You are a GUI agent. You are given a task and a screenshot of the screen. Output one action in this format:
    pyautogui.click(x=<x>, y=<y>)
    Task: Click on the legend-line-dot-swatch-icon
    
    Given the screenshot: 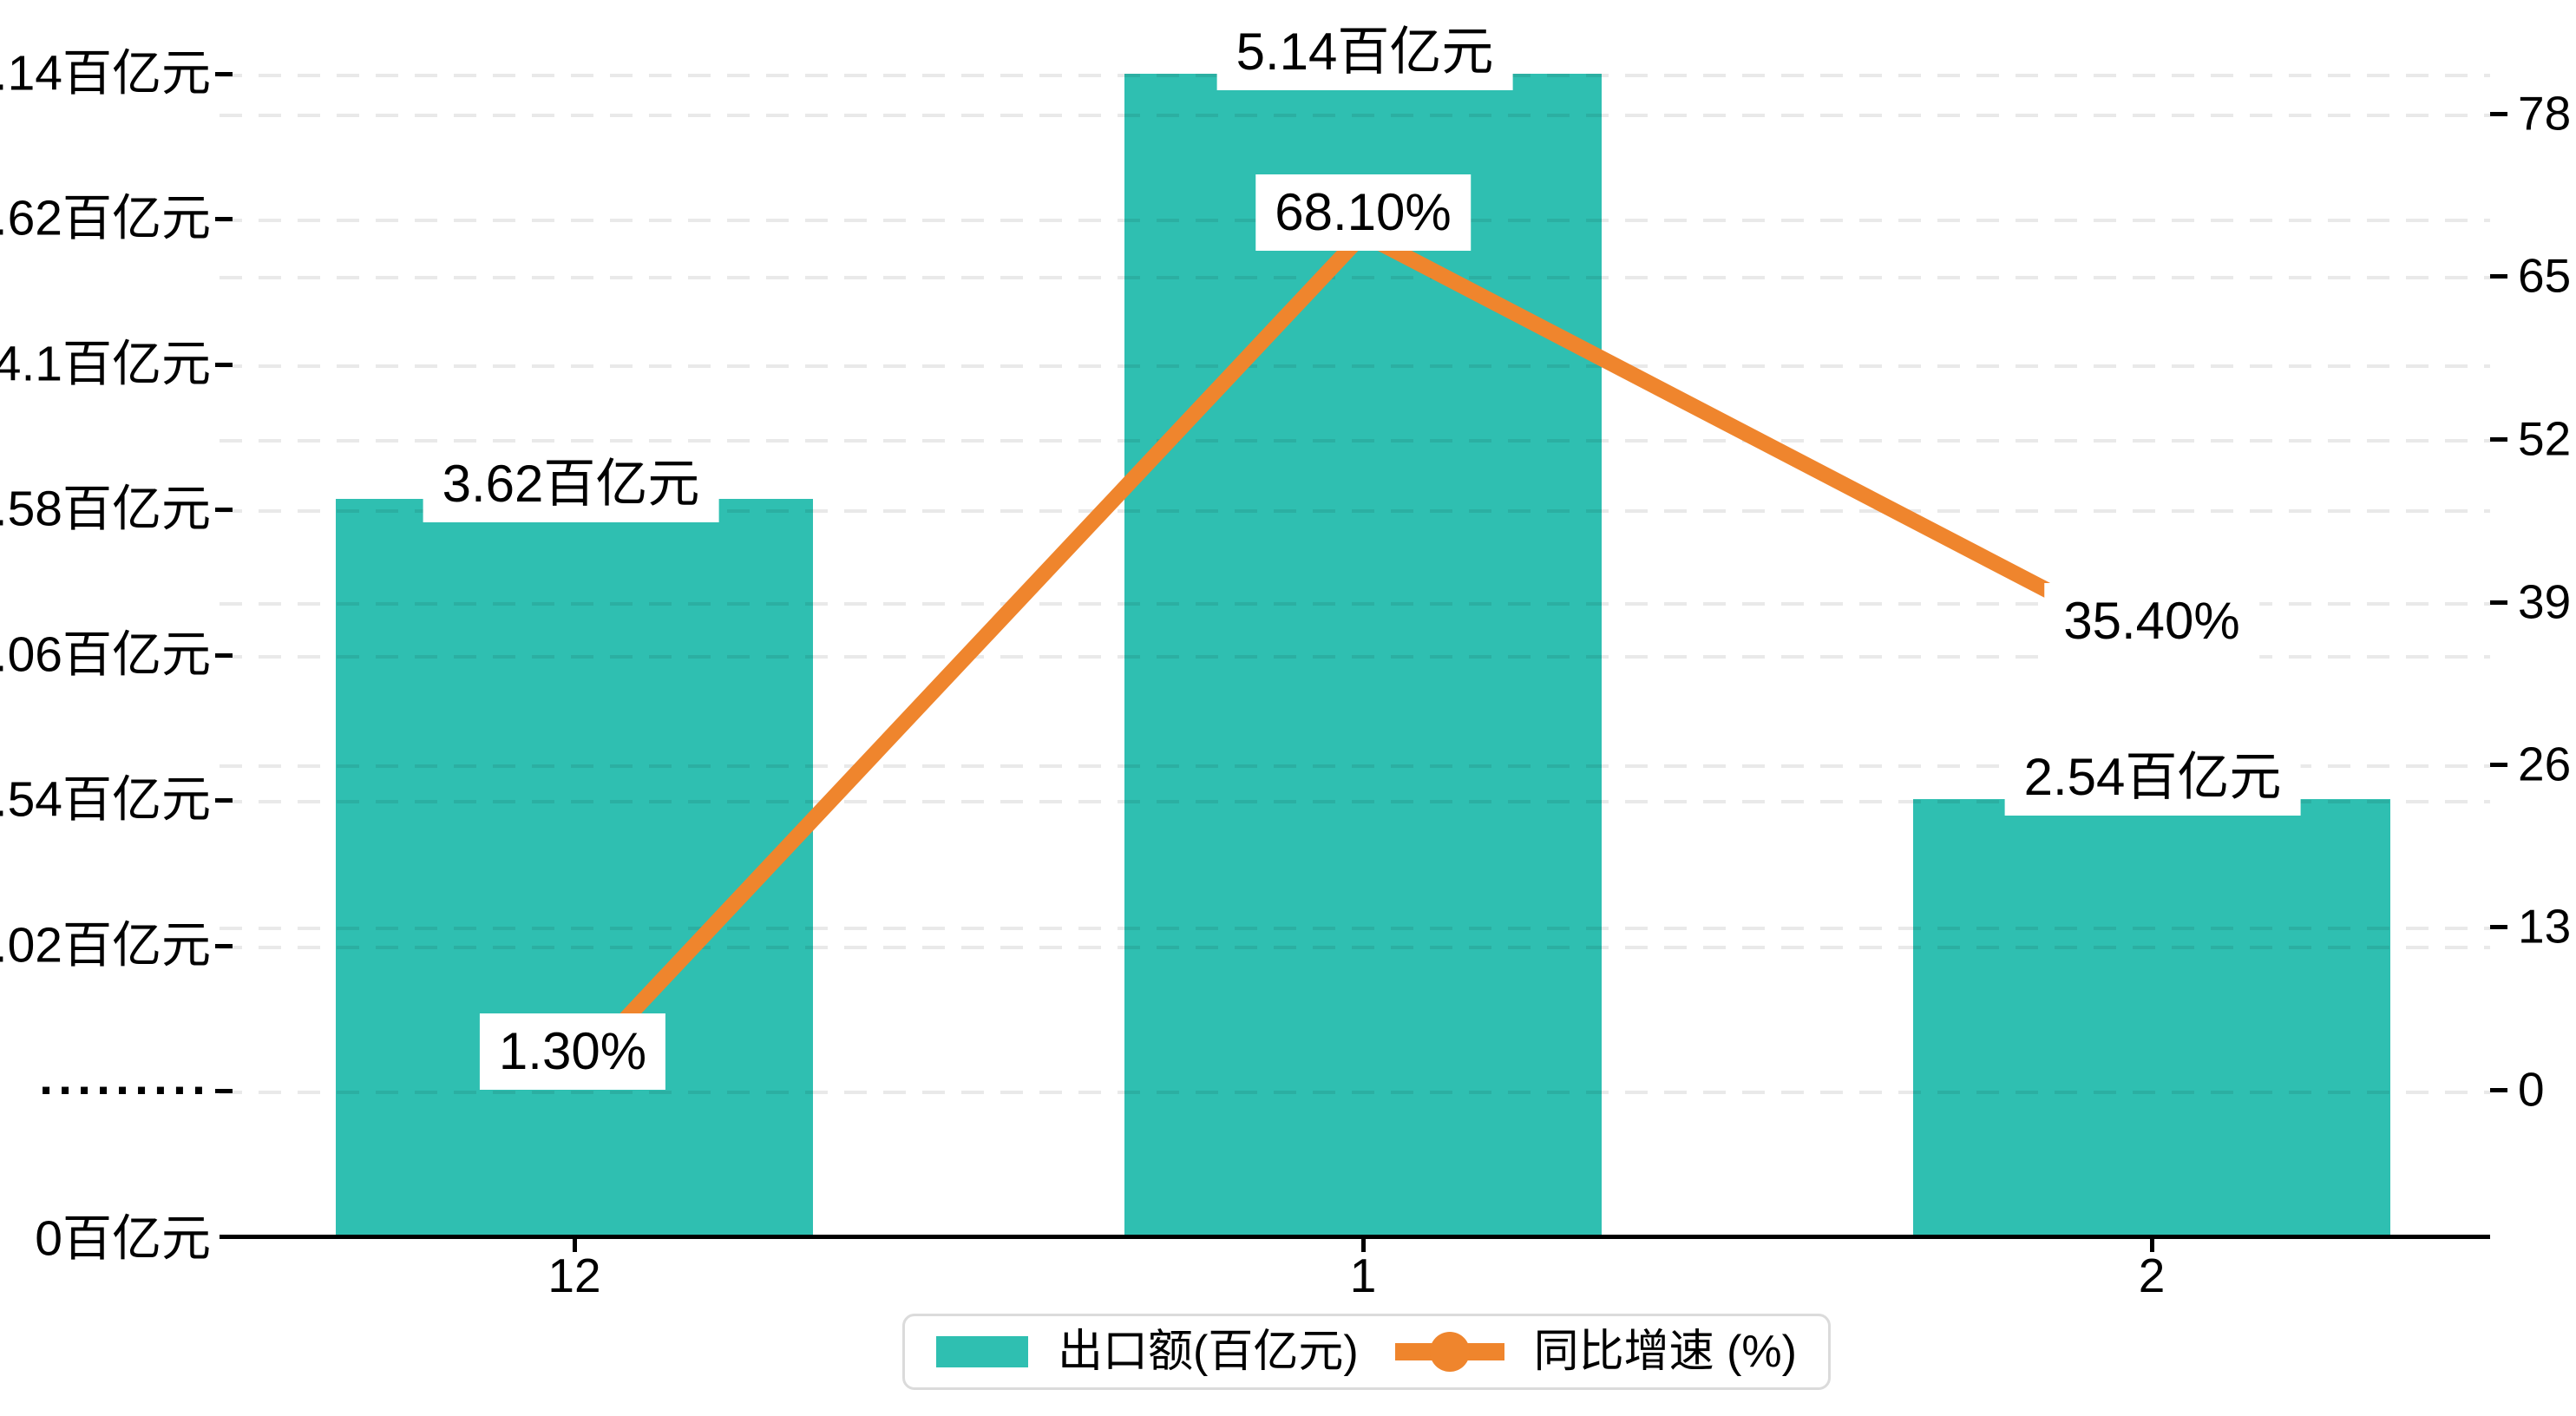 What is the action you would take?
    pyautogui.click(x=1449, y=1352)
    